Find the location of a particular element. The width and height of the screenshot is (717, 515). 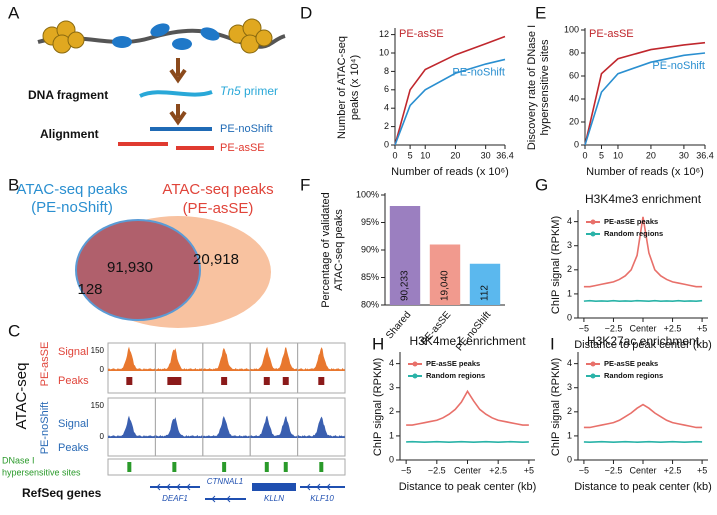

set-label: (PE-asSE) is located at coordinates (218, 208).